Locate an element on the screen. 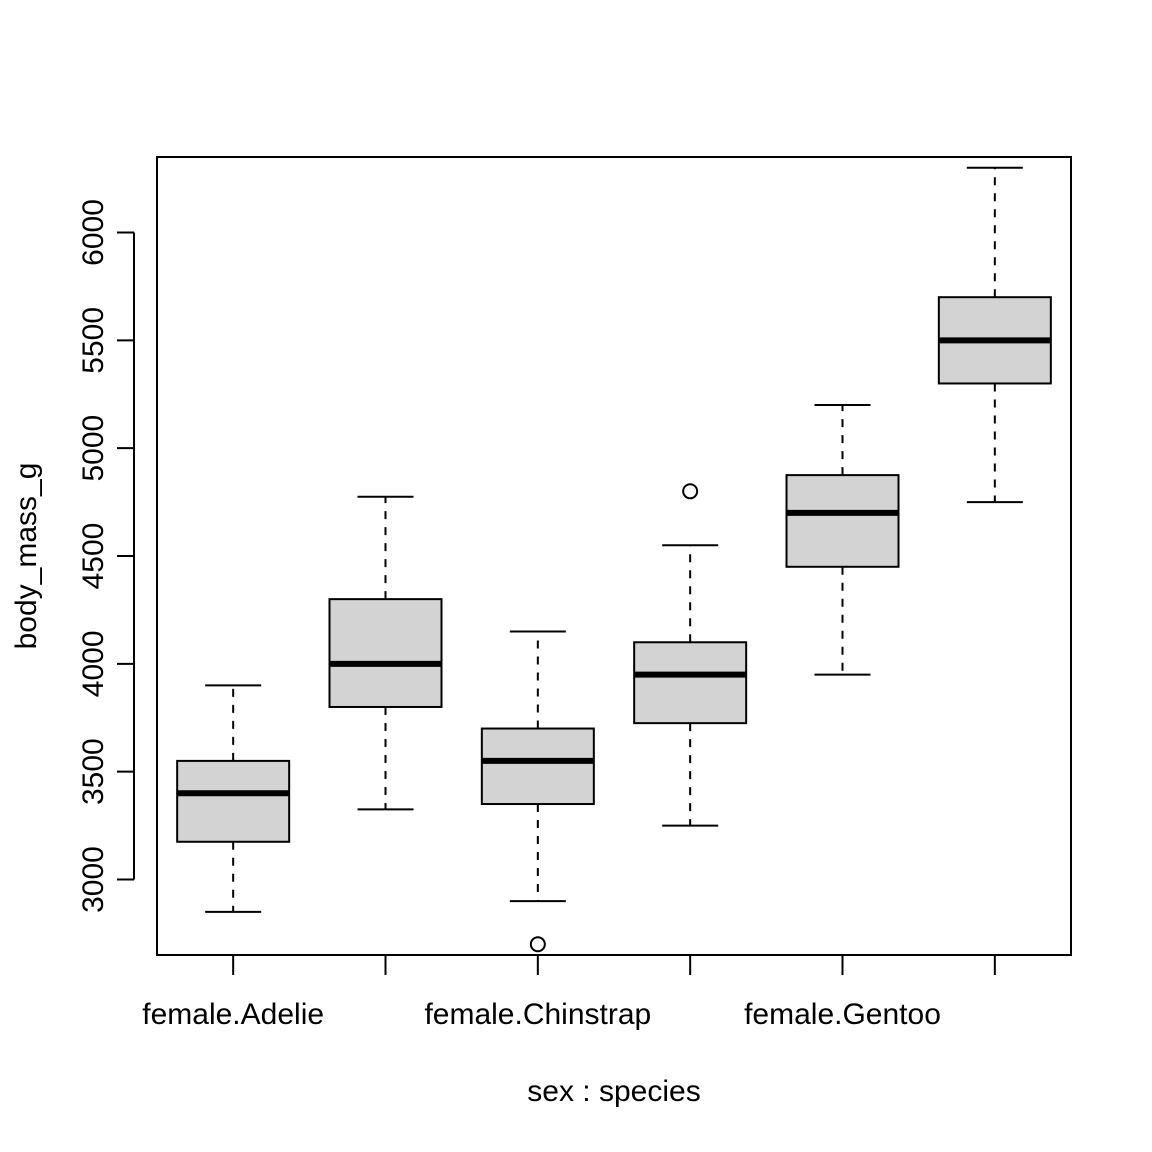 Image resolution: width=1152 pixels, height=1152 pixels. y-tick-label: 4000 is located at coordinates (93, 663).